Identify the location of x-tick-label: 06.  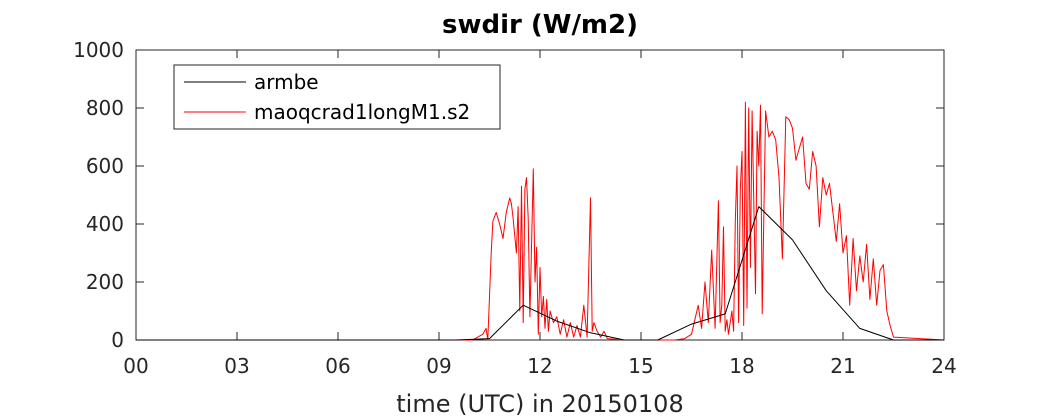
(337, 366).